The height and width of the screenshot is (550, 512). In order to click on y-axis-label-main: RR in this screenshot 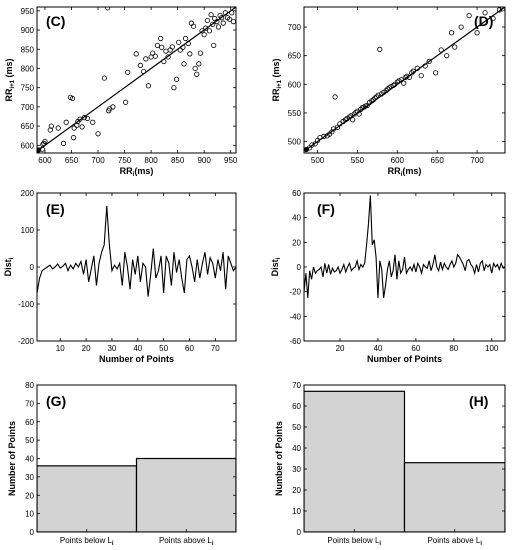, I will do `click(9, 94)`.